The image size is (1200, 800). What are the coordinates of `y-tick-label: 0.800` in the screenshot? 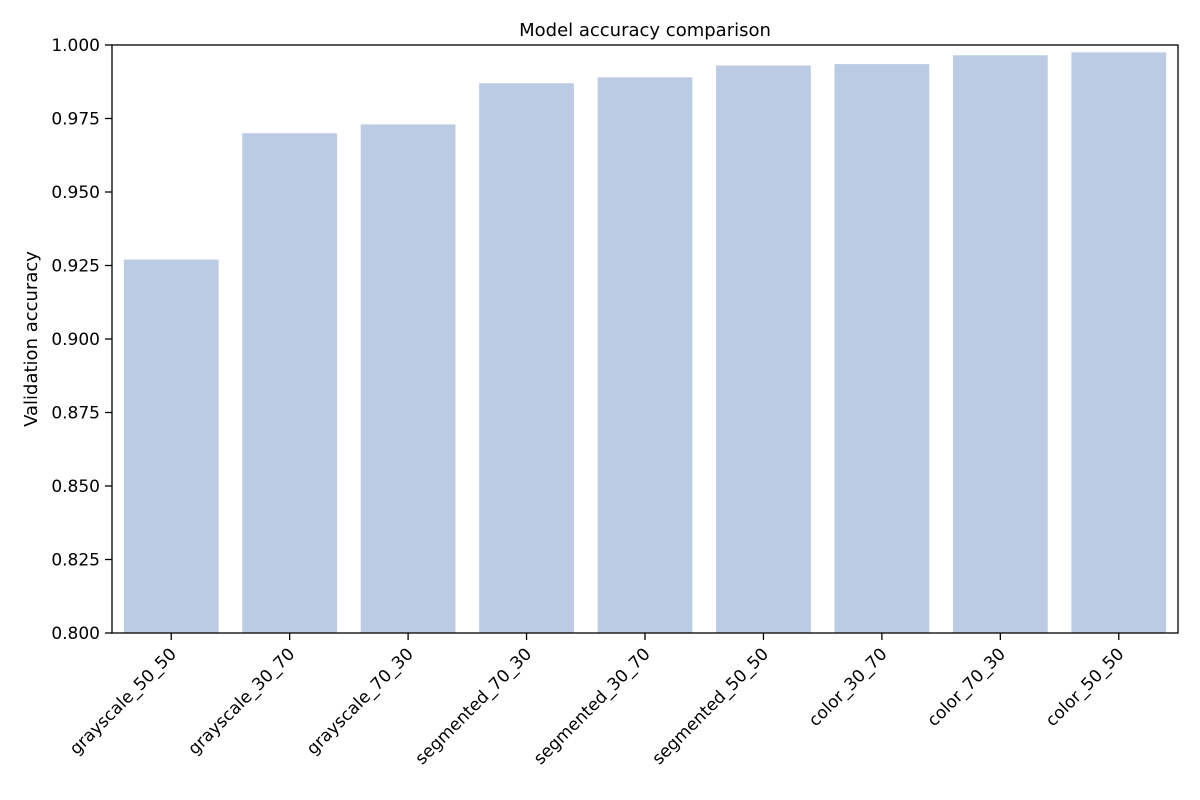 It's located at (75, 634).